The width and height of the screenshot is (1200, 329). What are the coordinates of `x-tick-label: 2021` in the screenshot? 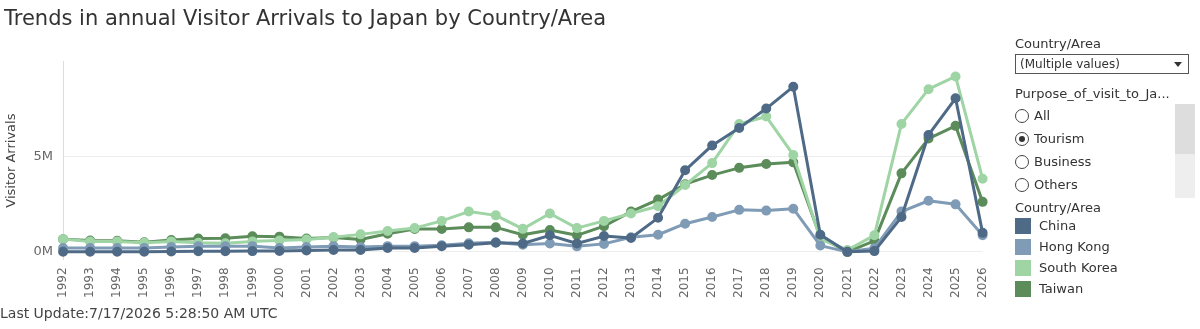 It's located at (846, 283).